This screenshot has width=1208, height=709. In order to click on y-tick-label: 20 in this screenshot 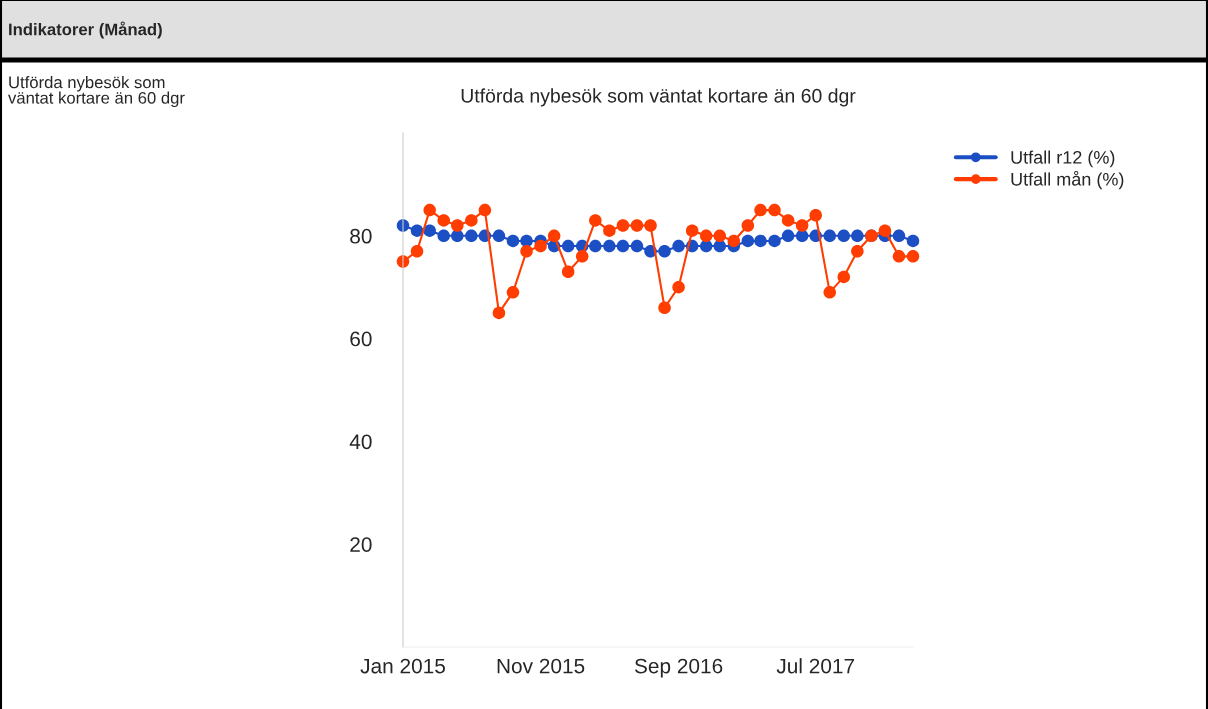, I will do `click(361, 544)`.